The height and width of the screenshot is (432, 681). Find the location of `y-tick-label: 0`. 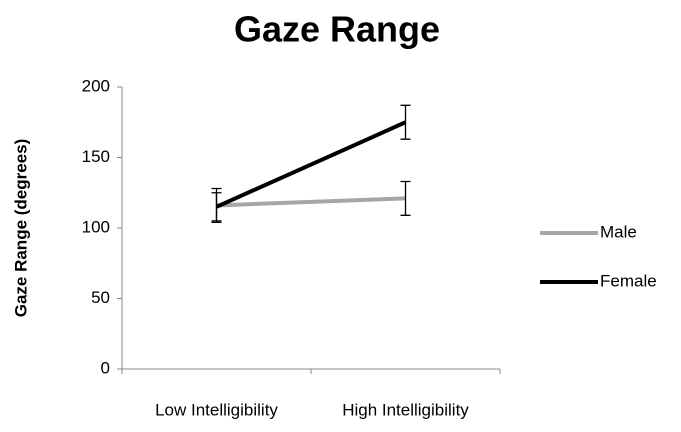

y-tick-label: 0 is located at coordinates (105, 367).